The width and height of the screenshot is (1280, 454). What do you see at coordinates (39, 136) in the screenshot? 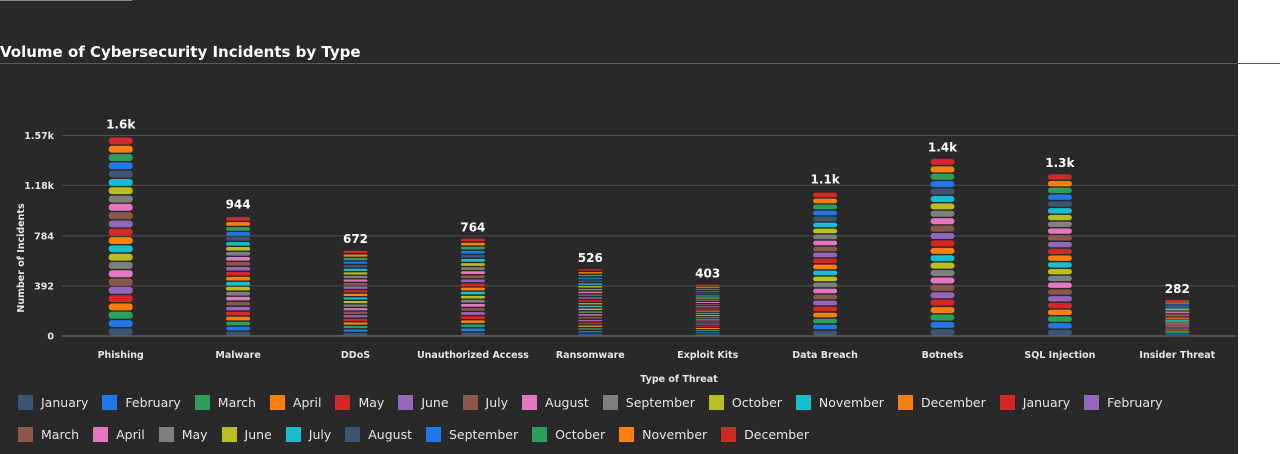
I see `y-tick-label: 1.57k` at bounding box center [39, 136].